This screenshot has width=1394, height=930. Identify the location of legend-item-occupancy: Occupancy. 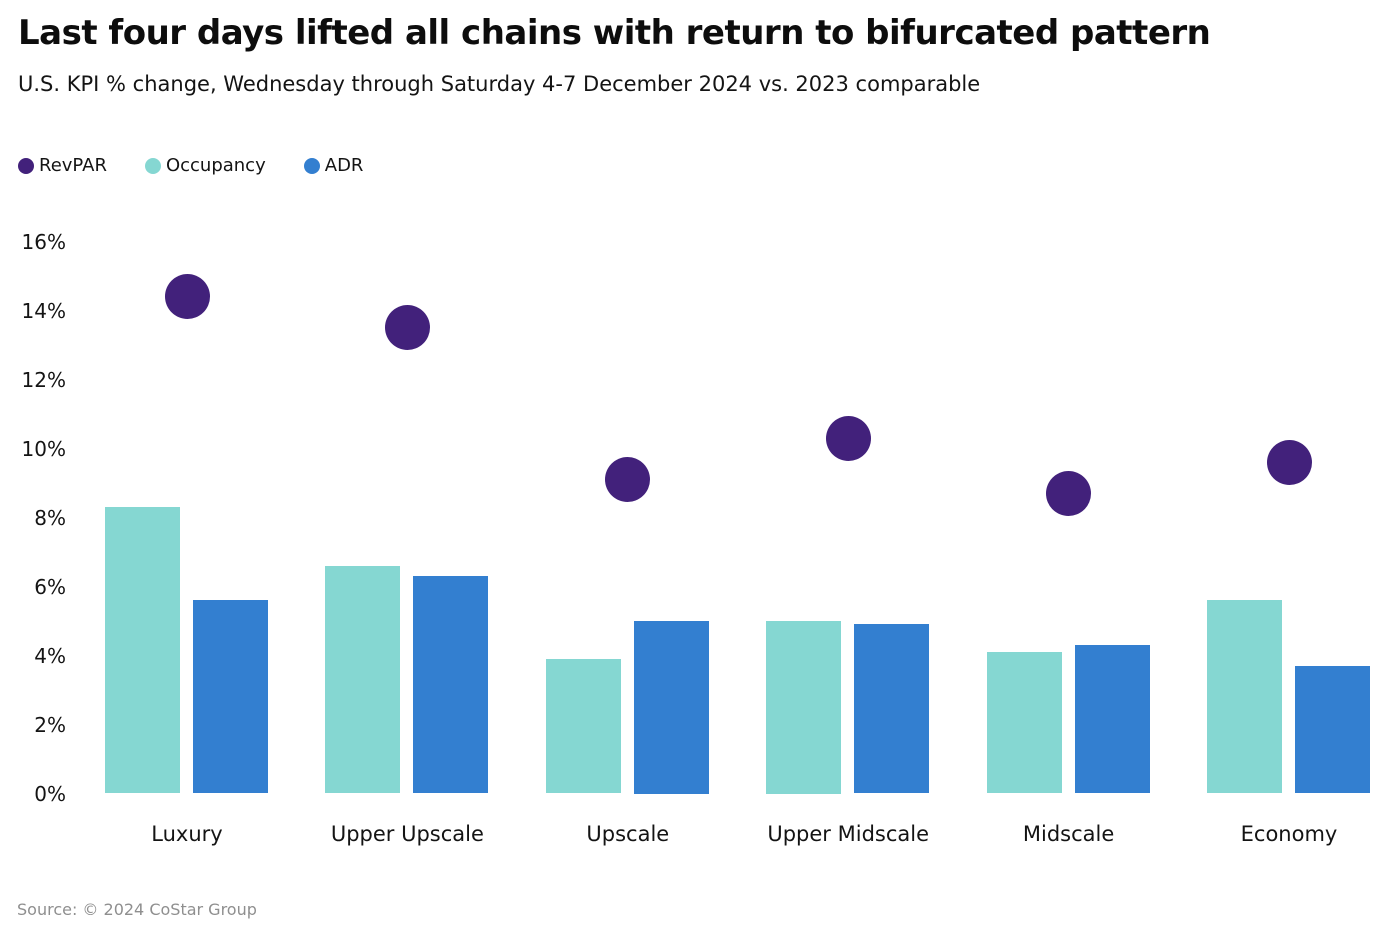
(205, 165).